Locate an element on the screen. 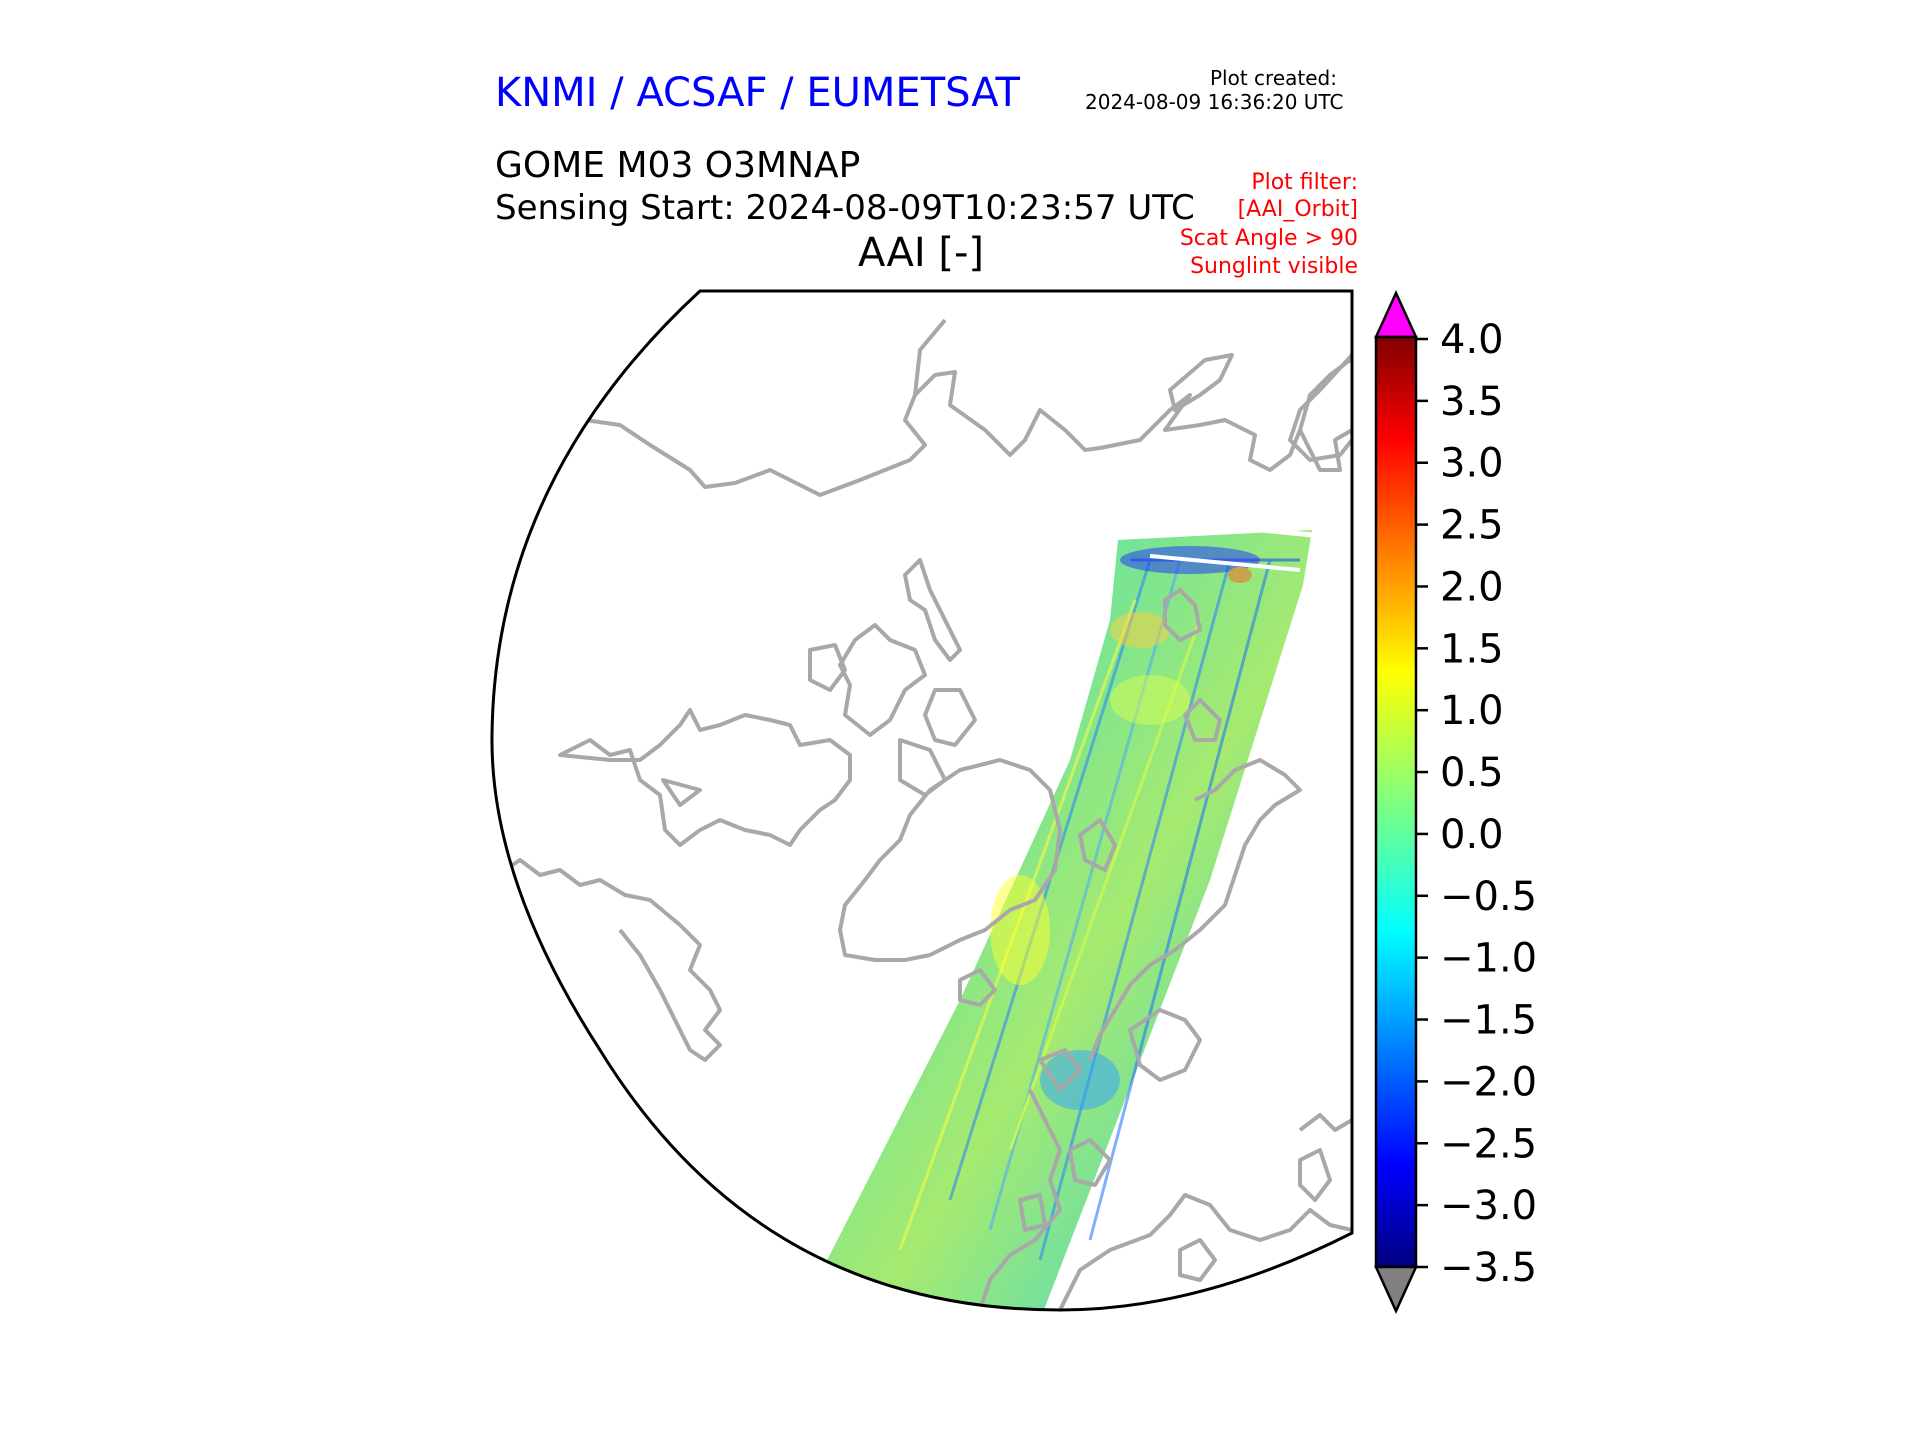 The height and width of the screenshot is (1440, 1920). colorbar-tick-label: 4.0 is located at coordinates (1472, 340).